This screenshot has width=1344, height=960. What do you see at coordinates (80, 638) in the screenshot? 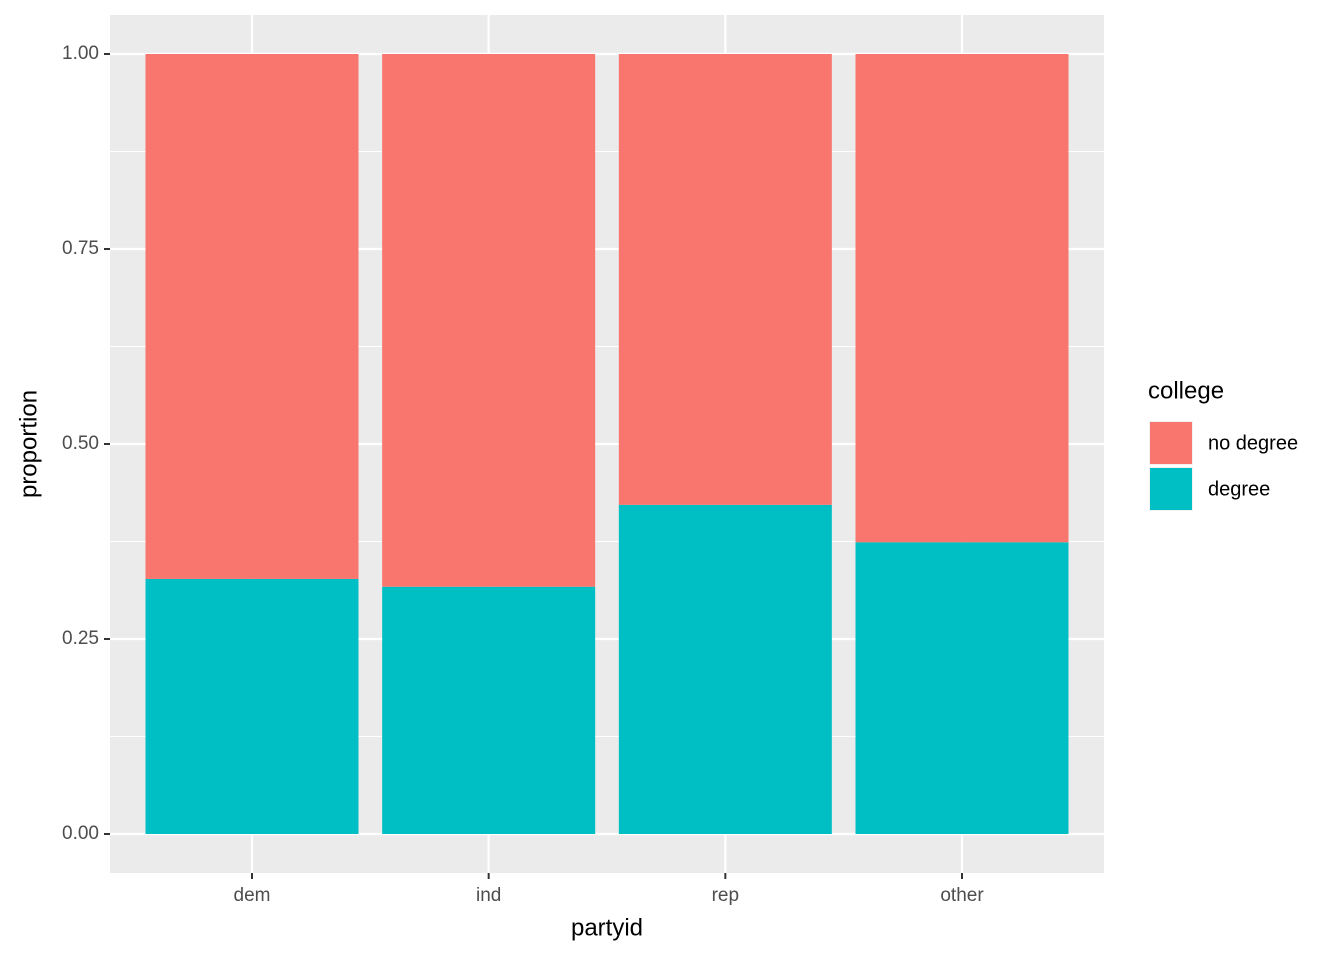
I see `y-tick-label: 0.25` at bounding box center [80, 638].